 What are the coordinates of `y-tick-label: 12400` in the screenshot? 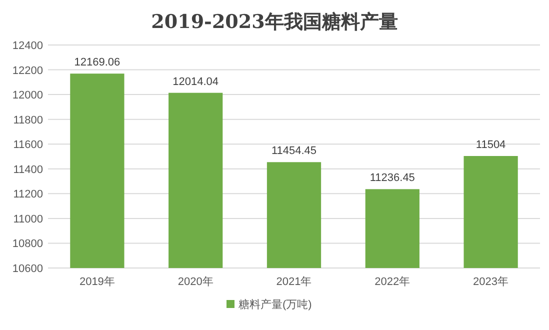 It's located at (27, 46).